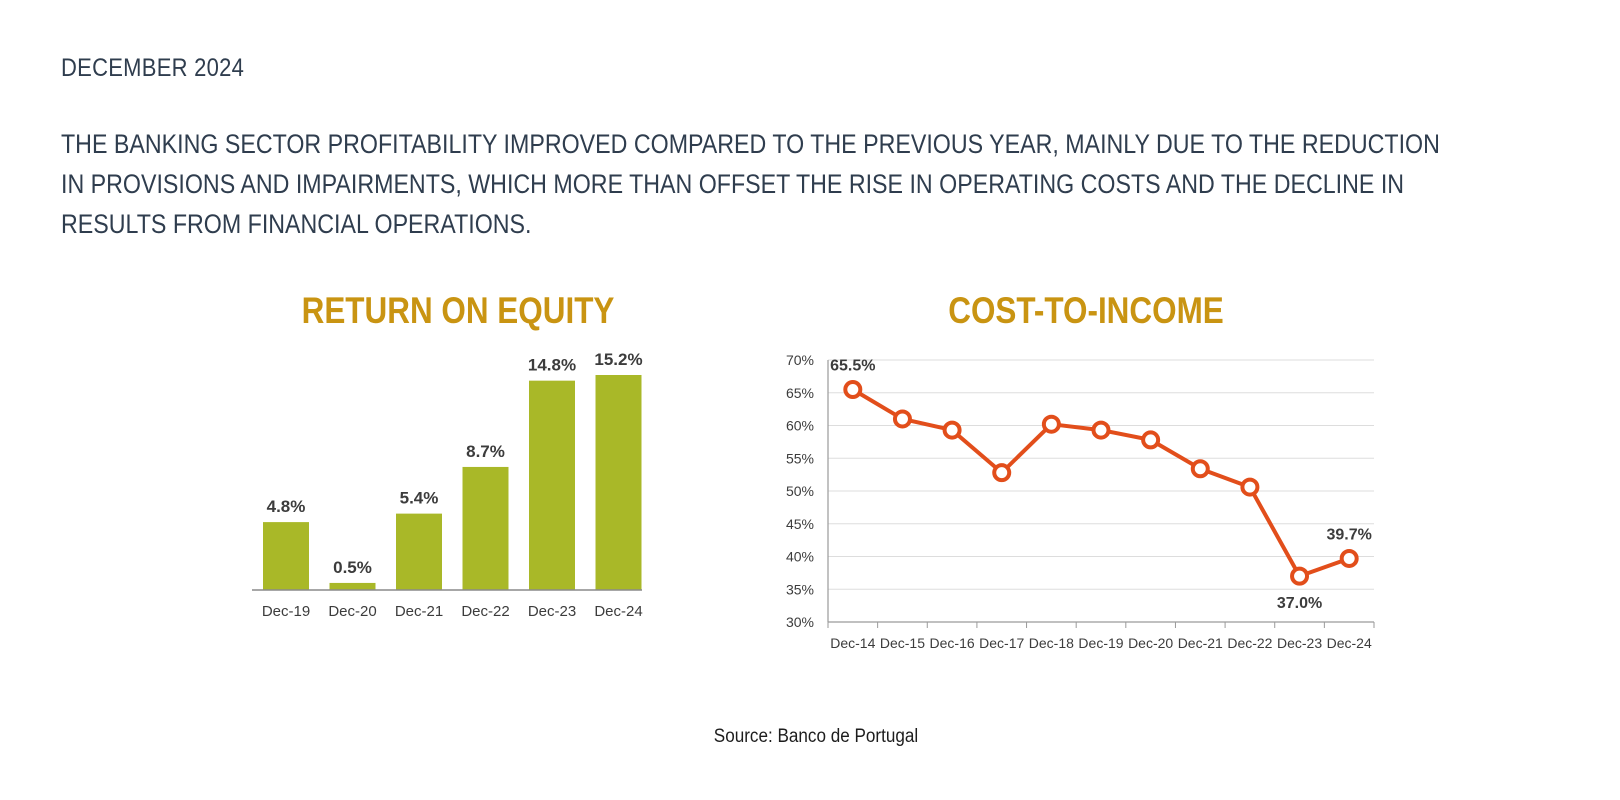 Image resolution: width=1620 pixels, height=800 pixels. What do you see at coordinates (618, 359) in the screenshot?
I see `roe-data-label: 15.2%` at bounding box center [618, 359].